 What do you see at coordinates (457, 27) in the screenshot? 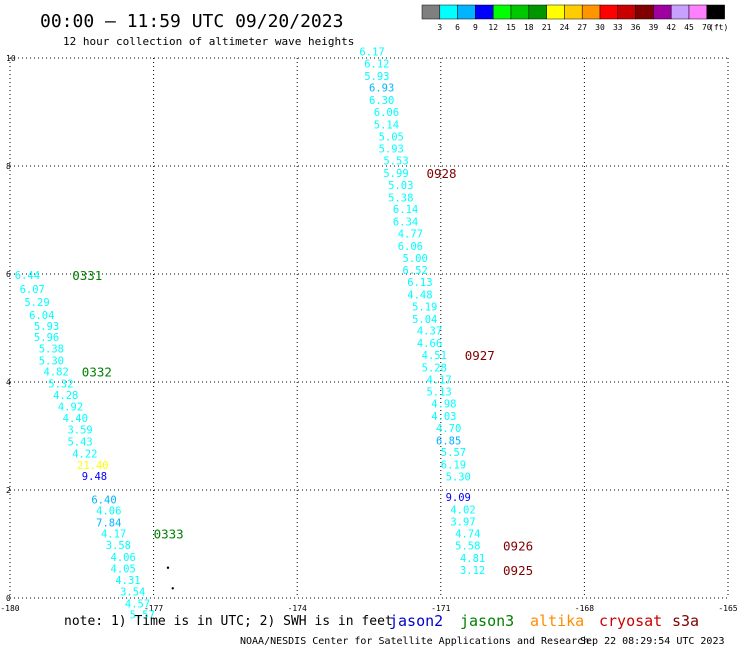
I see `legend-bin-label: 6` at bounding box center [457, 27].